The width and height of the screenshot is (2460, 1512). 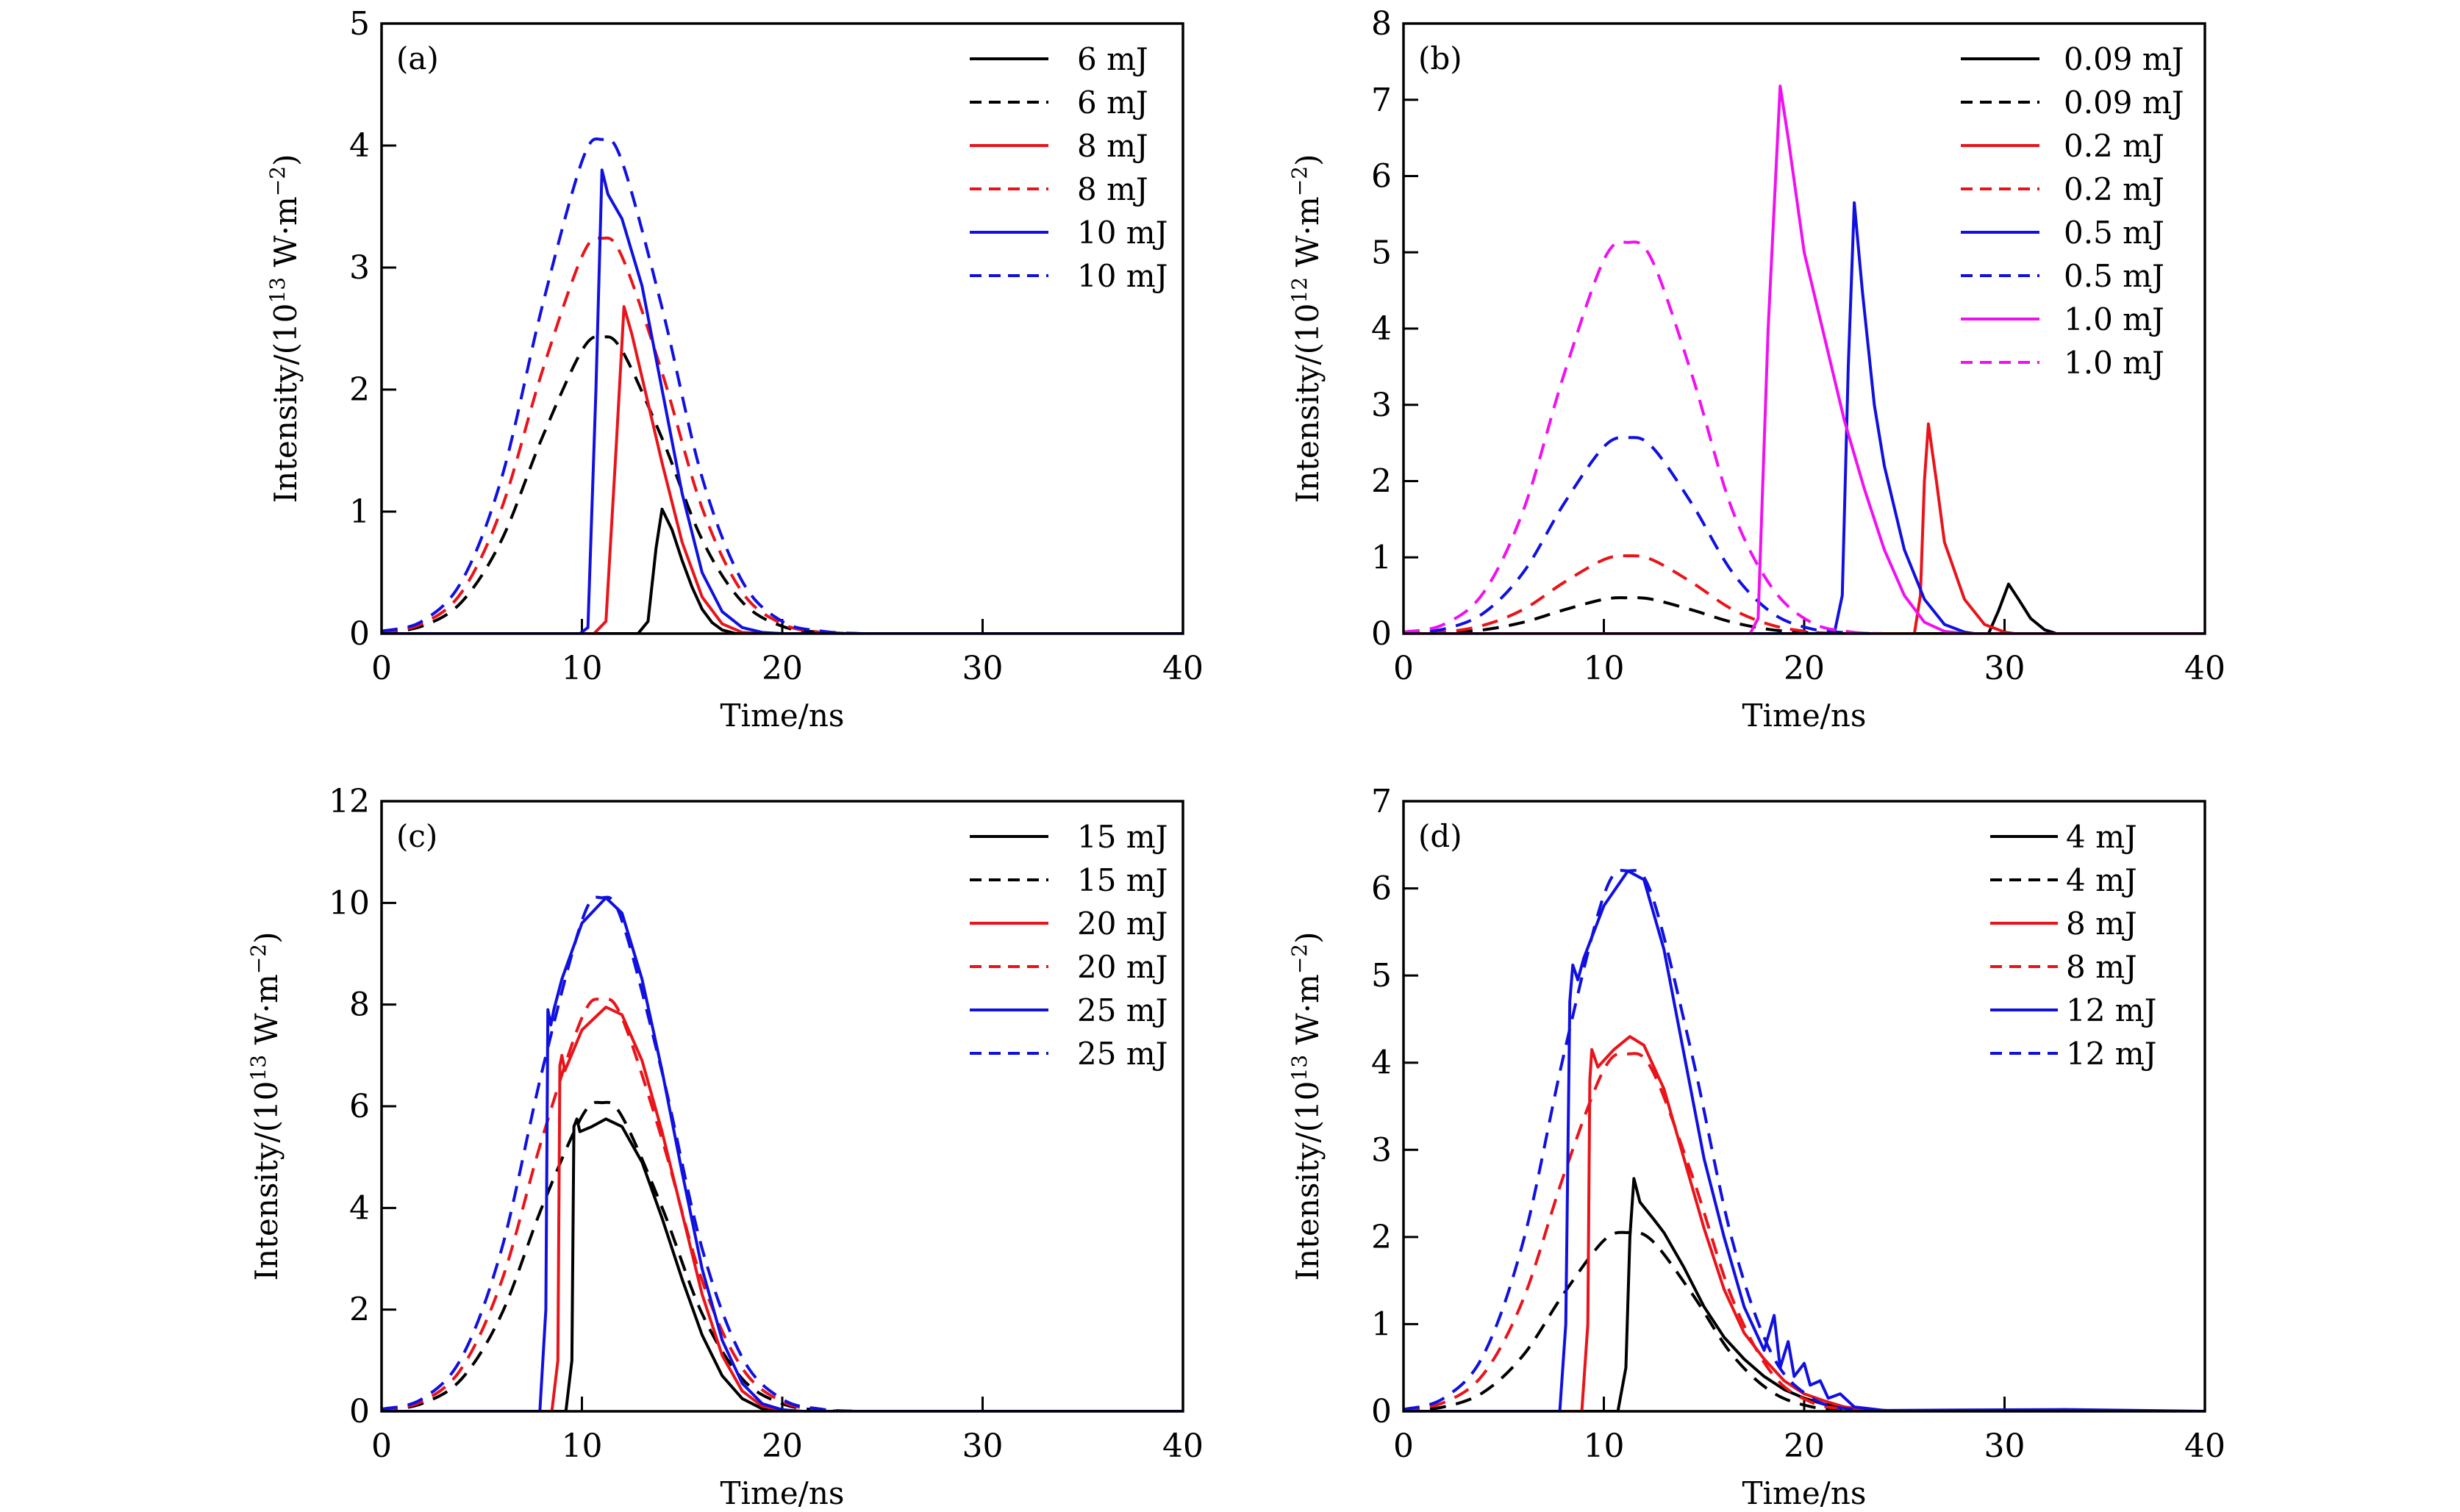 I want to click on legend: 4 mJ 4 mJ 8 mJ 8 mJ 12 mJ 12 mJ, so click(x=2073, y=945).